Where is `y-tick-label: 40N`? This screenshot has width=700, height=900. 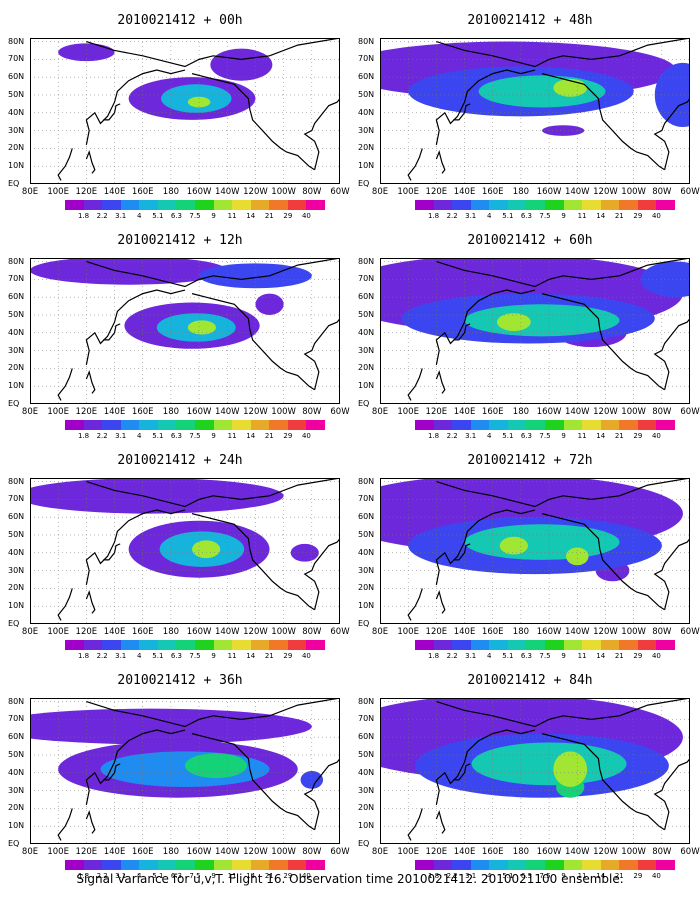 y-tick-label: 40N is located at coordinates (16, 112).